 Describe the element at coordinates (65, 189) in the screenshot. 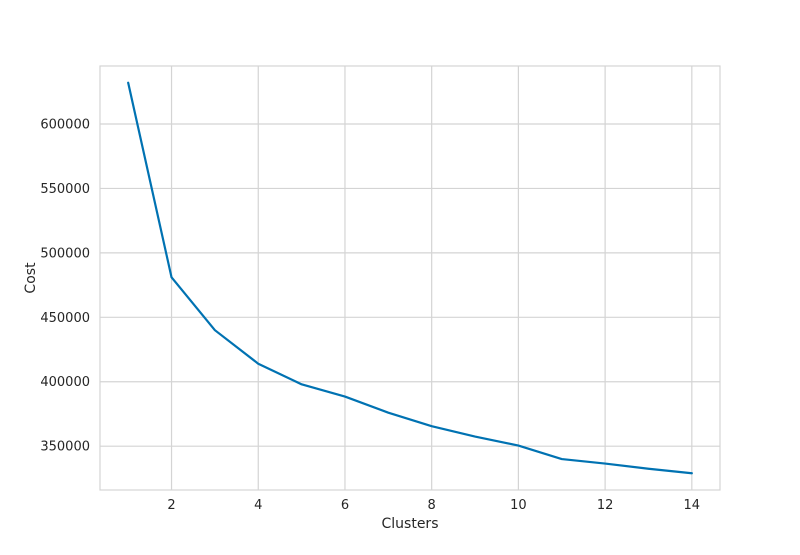

I see `y-tick-label: 550000` at that location.